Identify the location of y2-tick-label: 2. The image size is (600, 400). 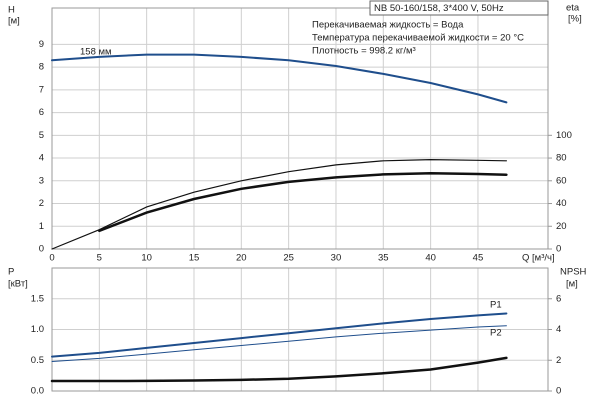
(558, 360).